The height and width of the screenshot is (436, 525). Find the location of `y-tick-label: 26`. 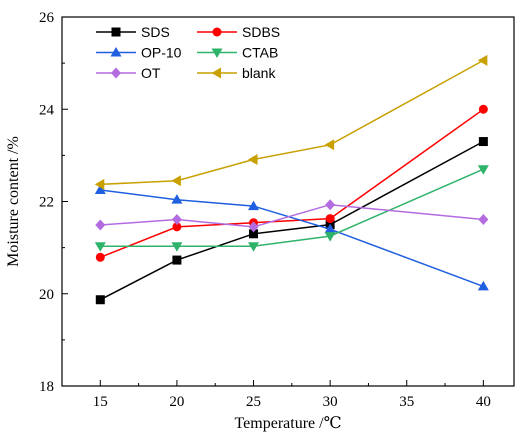

y-tick-label: 26 is located at coordinates (47, 18).